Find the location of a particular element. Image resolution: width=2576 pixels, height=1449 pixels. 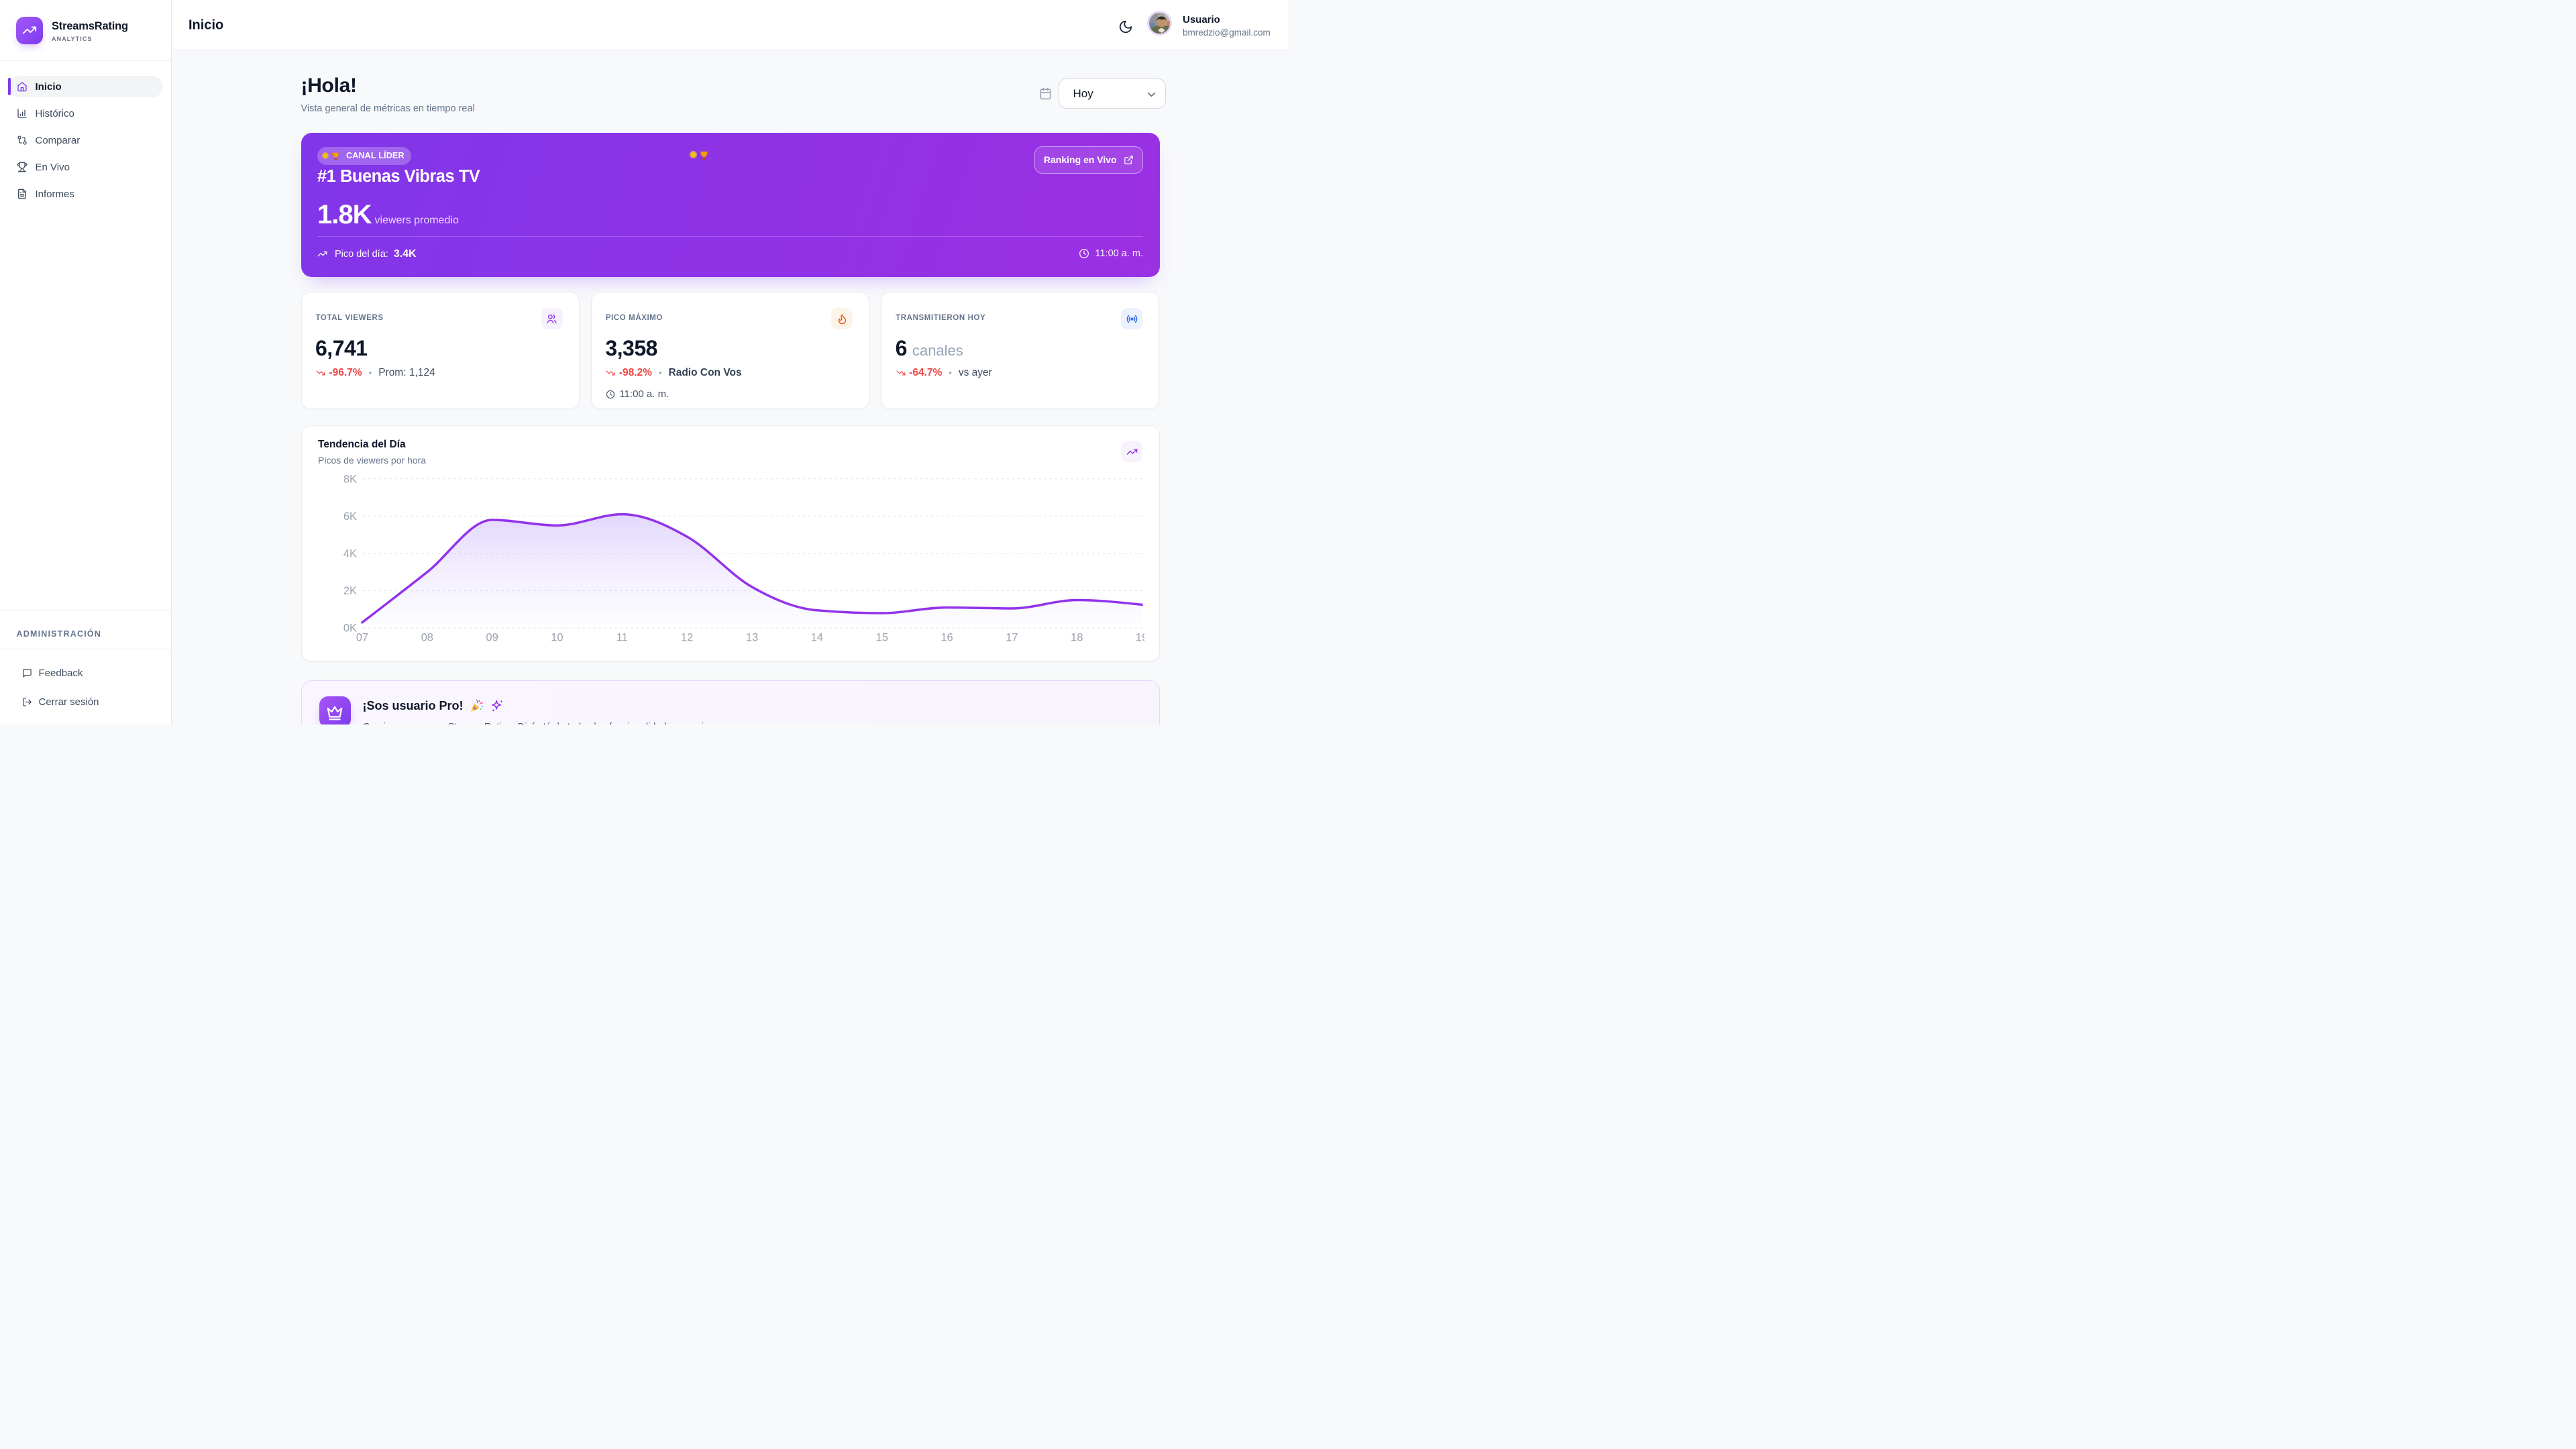

svg-text: 18 is located at coordinates (1077, 637).